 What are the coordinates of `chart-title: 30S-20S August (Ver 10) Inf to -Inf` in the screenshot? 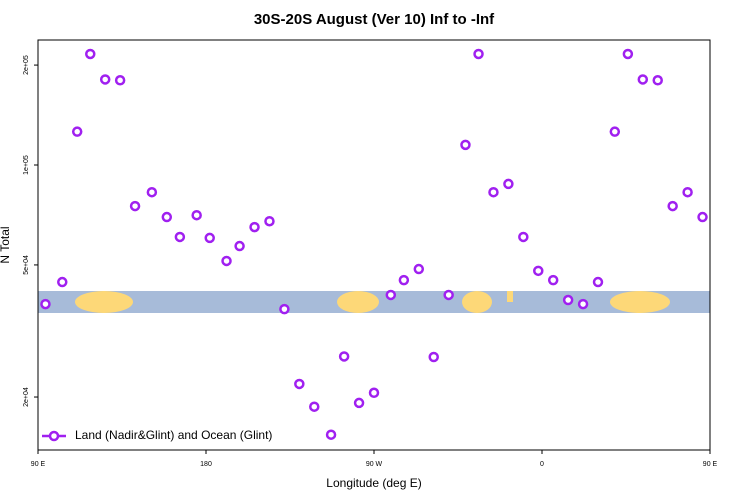 It's located at (374, 19).